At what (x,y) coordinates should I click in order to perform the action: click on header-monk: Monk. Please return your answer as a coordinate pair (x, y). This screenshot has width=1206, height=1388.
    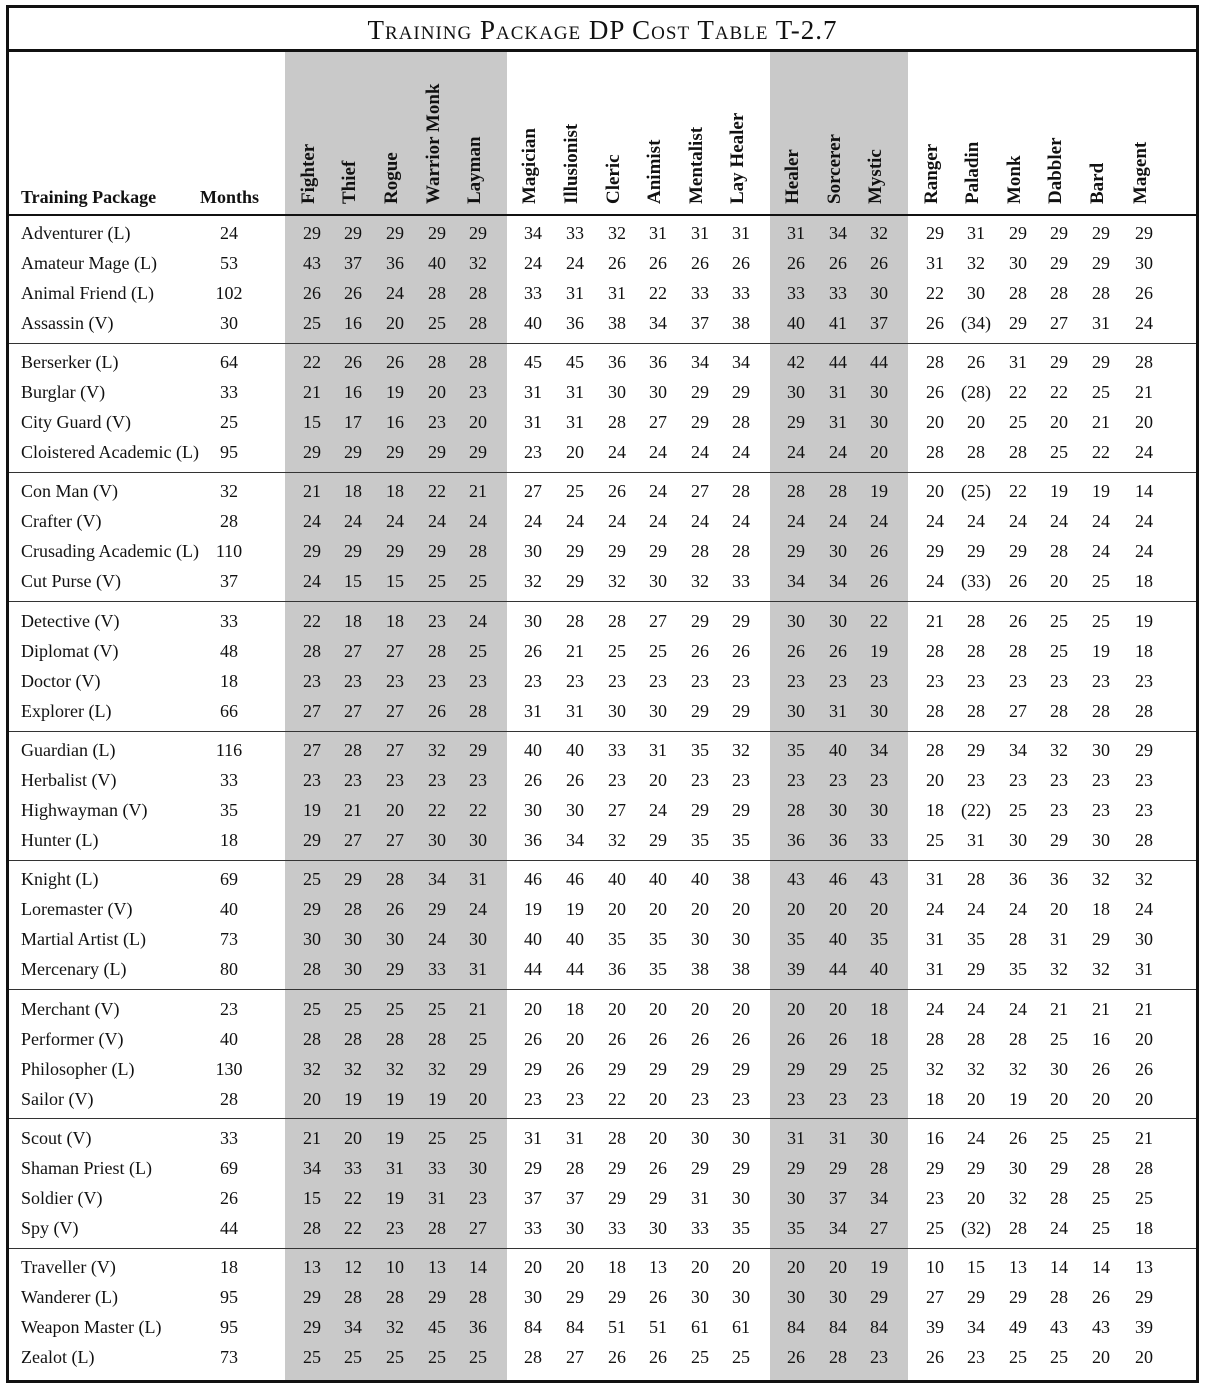
    Looking at the image, I should click on (1014, 179).